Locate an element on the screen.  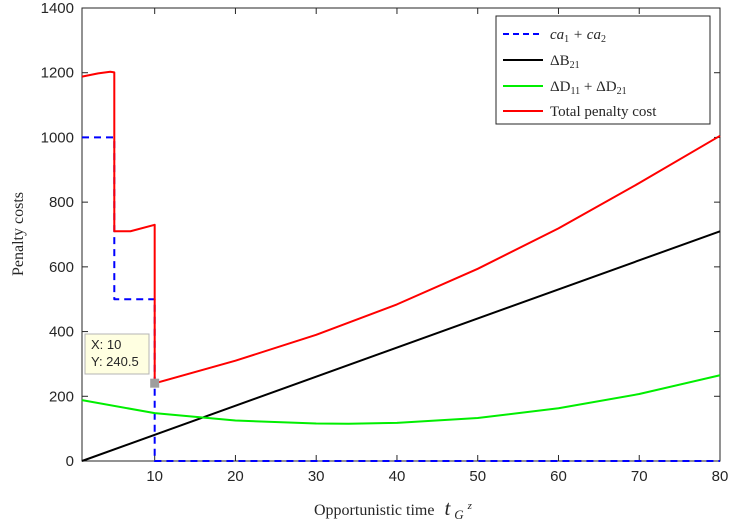
y-tick-label: 600 is located at coordinates (61, 267).